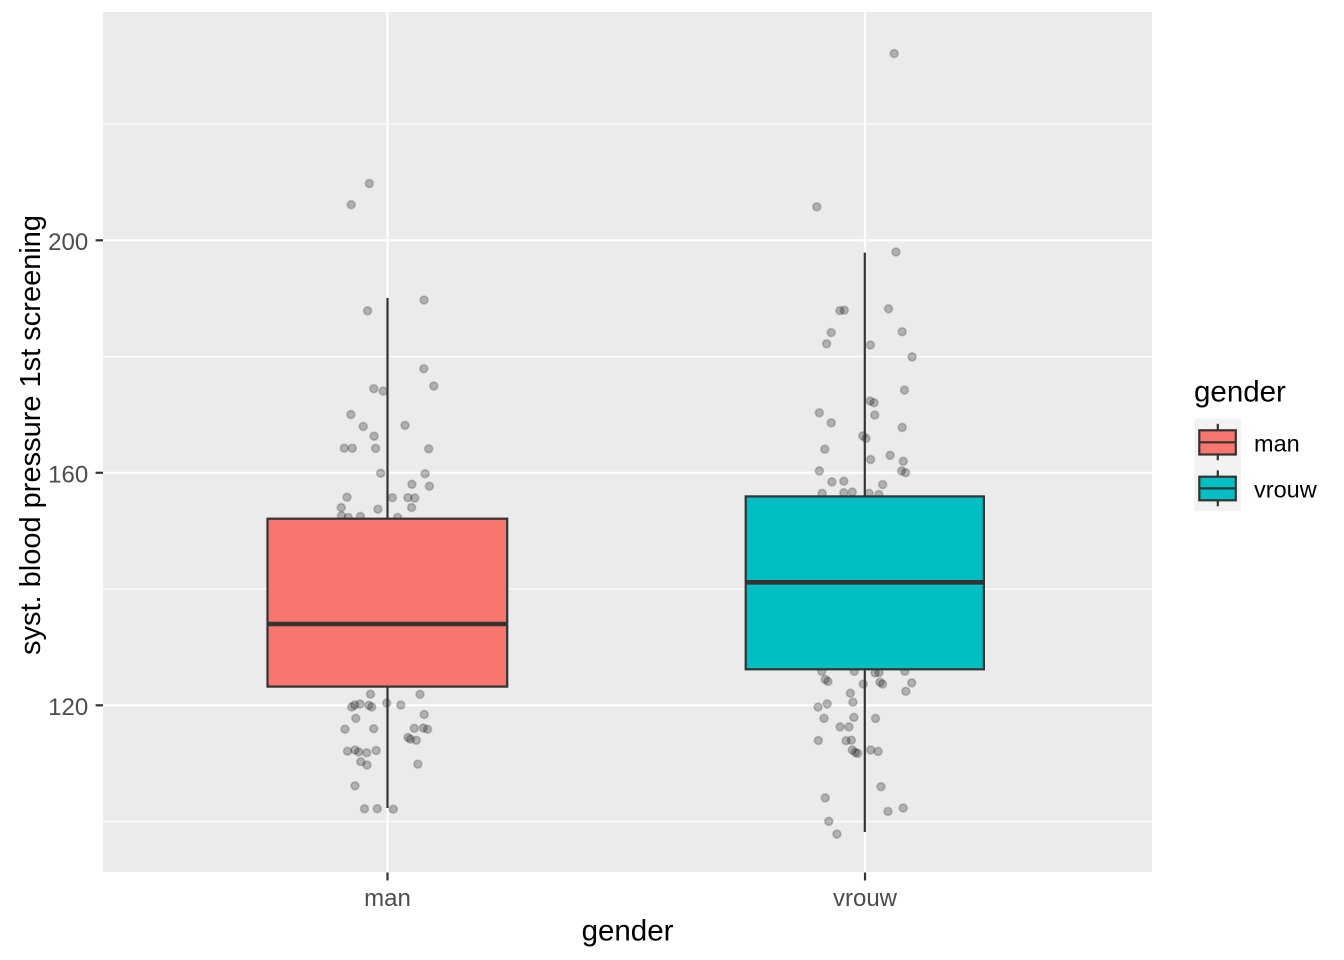 The height and width of the screenshot is (960, 1344). Describe the element at coordinates (31, 435) in the screenshot. I see `svg-text:syst. blood pressure 1st scree: syst. blood pressure 1st screening` at that location.